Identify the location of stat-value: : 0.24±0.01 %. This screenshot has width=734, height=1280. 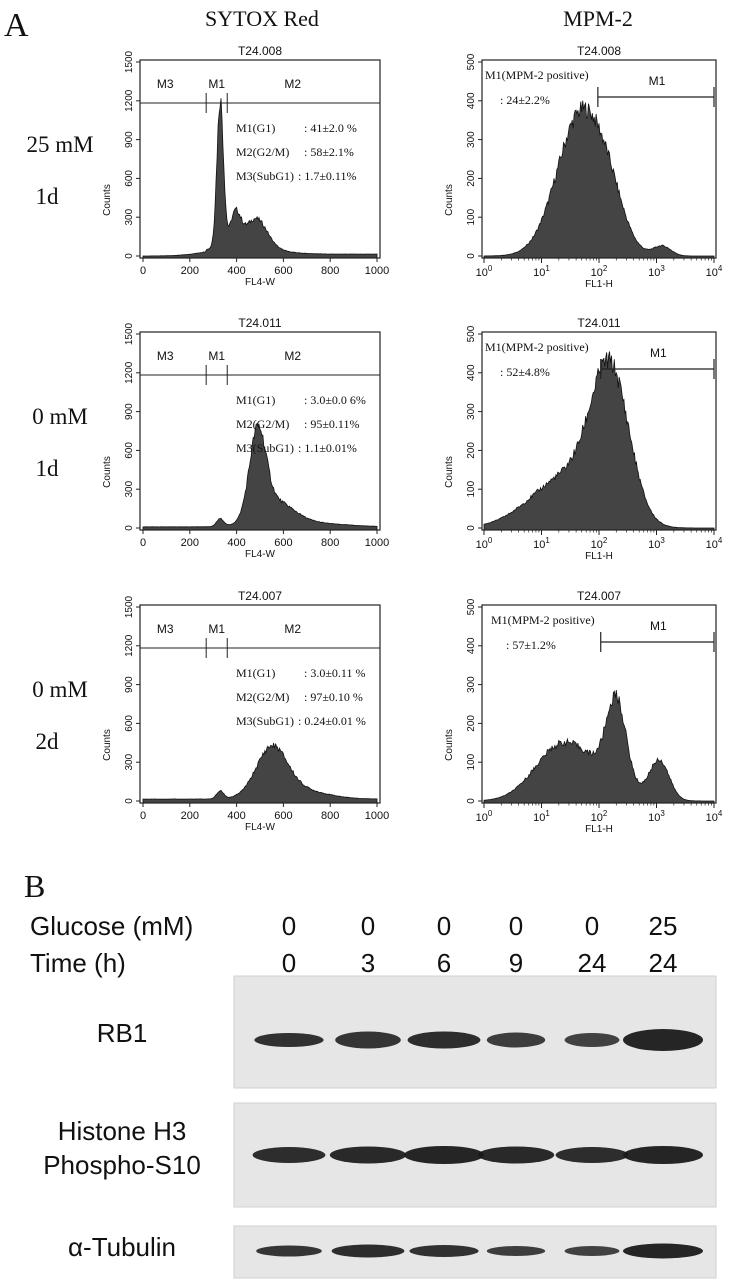
(332, 721).